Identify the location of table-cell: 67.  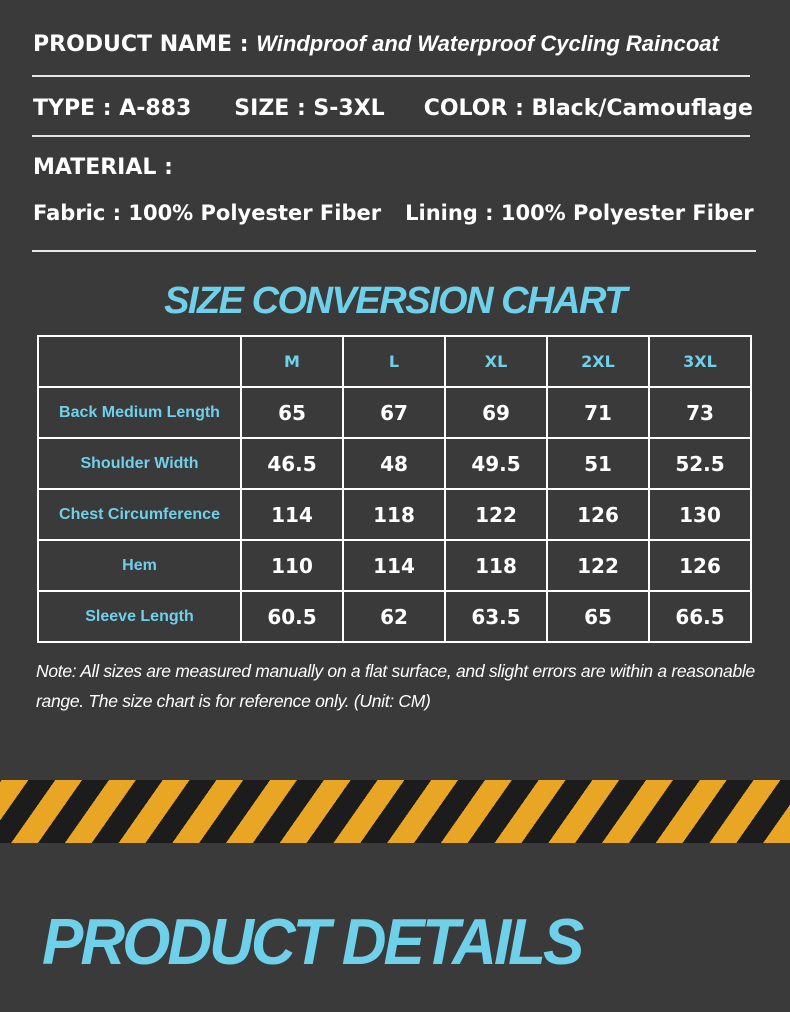
(394, 412).